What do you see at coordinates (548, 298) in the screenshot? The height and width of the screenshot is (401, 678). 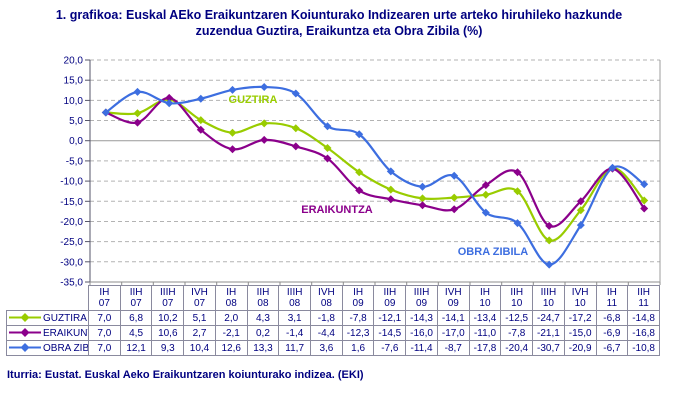 I see `column-header: IIIH 10` at bounding box center [548, 298].